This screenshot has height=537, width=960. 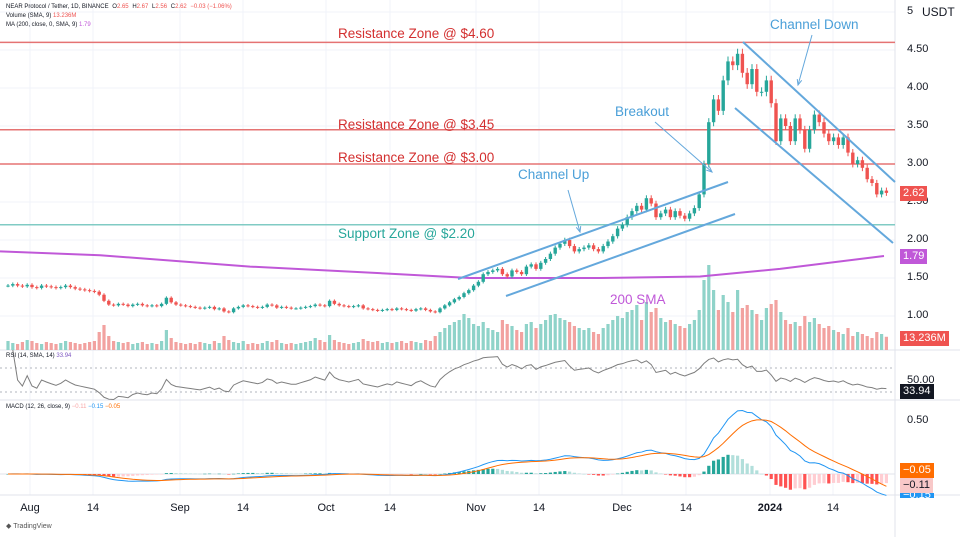 I want to click on c-label: C, so click(x=173, y=7).